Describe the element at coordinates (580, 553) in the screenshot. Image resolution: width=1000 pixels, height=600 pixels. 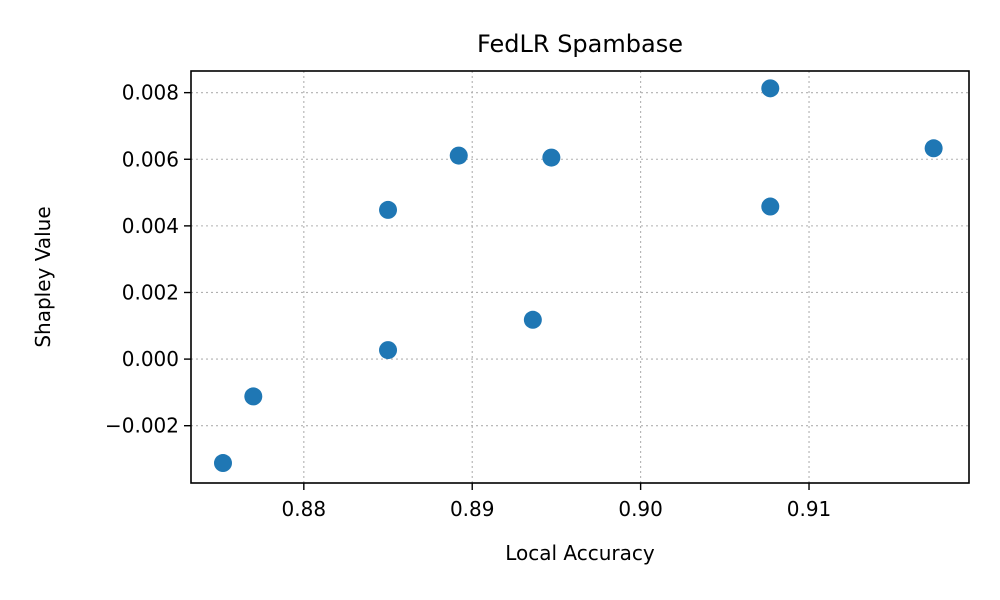
I see `x-axis-label: Local Accuracy` at that location.